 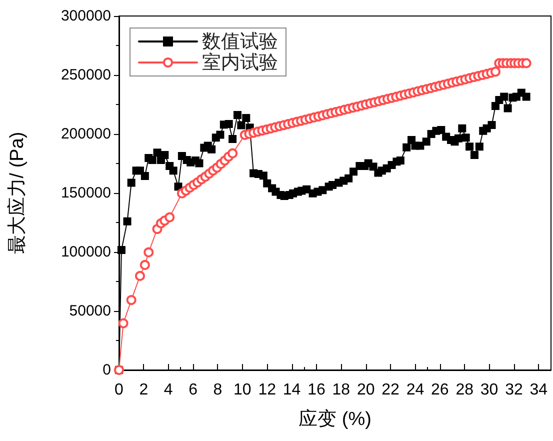 I want to click on x-tick-label: 14, so click(x=291, y=390).